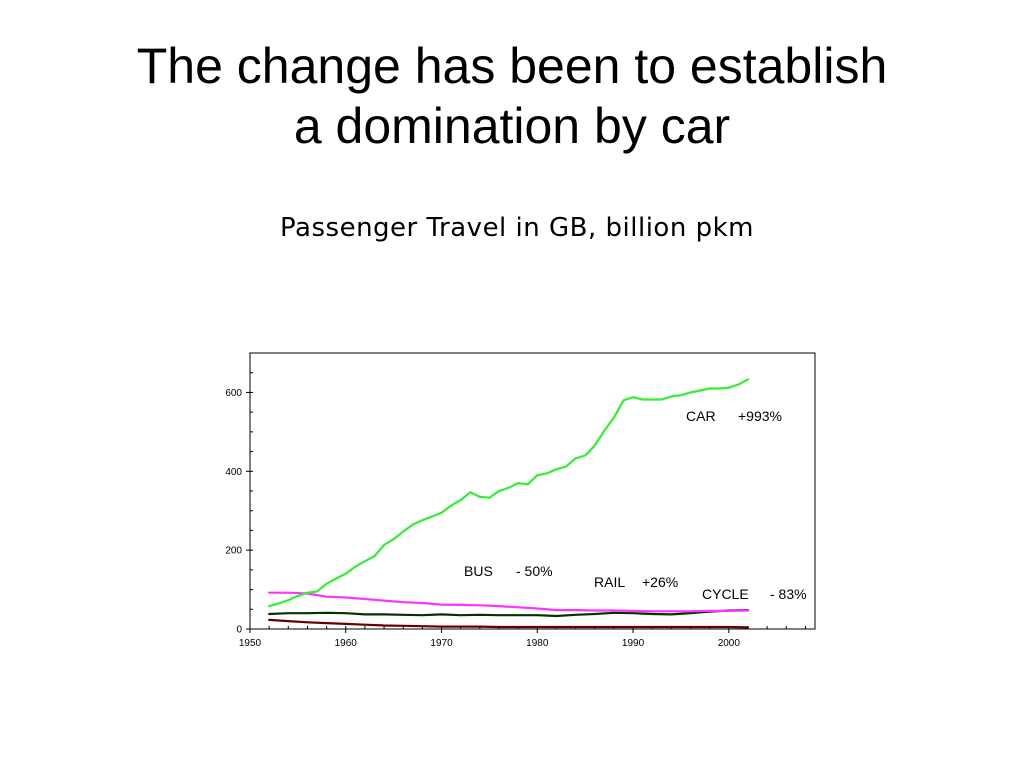 The image size is (1024, 768). I want to click on series-change-car: +993%, so click(760, 416).